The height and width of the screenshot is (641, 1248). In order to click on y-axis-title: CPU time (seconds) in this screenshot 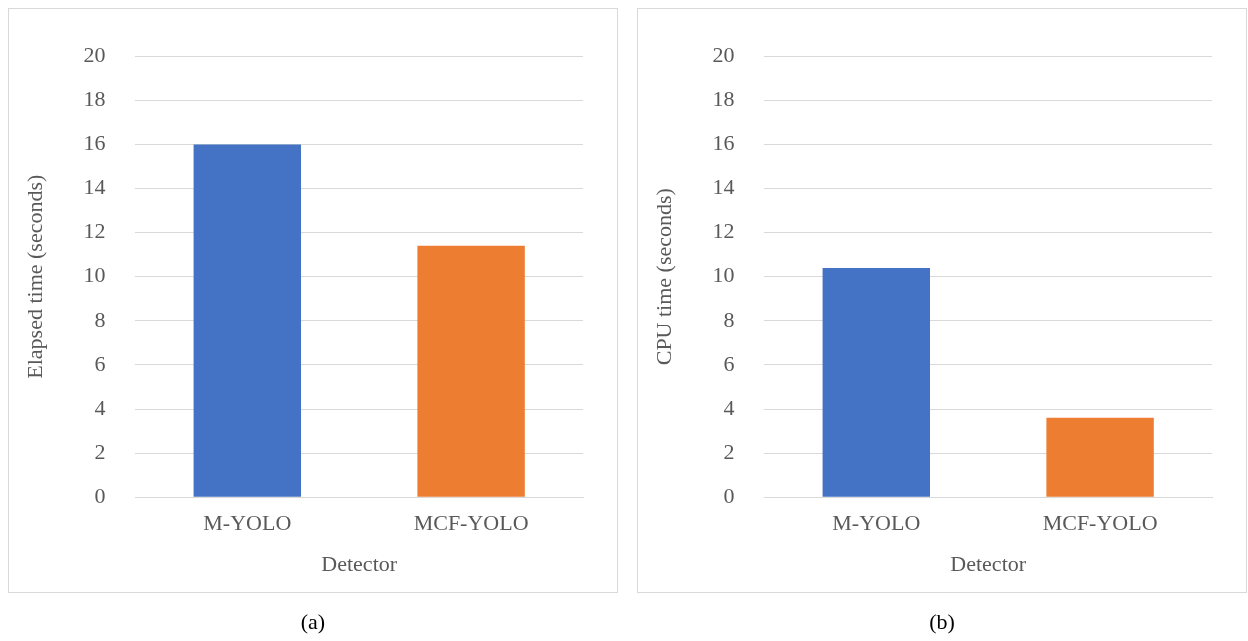, I will do `click(663, 277)`.